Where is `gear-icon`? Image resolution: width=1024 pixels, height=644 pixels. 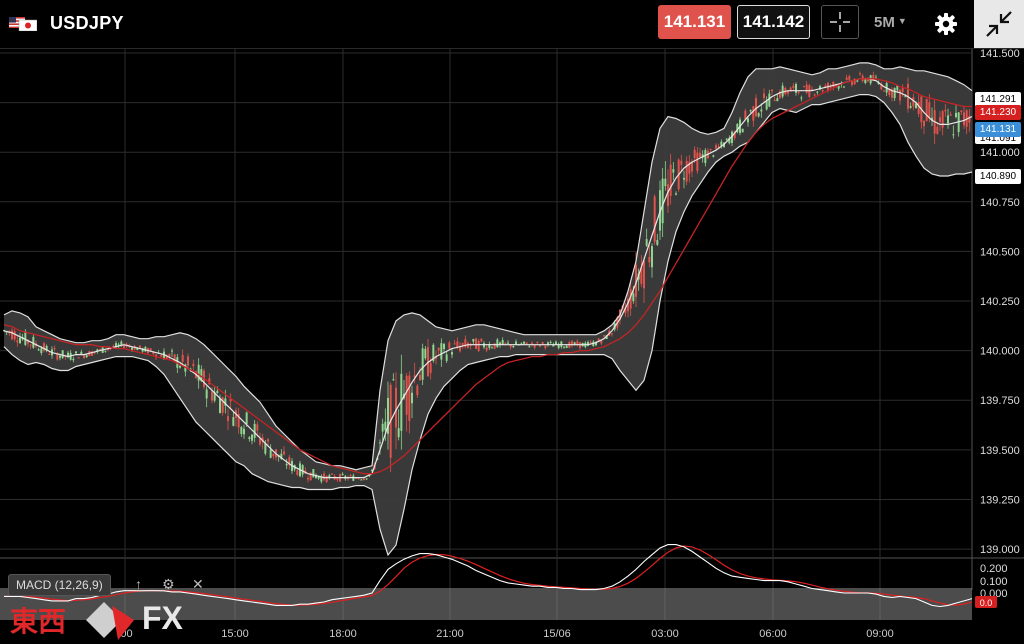
gear-icon is located at coordinates (946, 24).